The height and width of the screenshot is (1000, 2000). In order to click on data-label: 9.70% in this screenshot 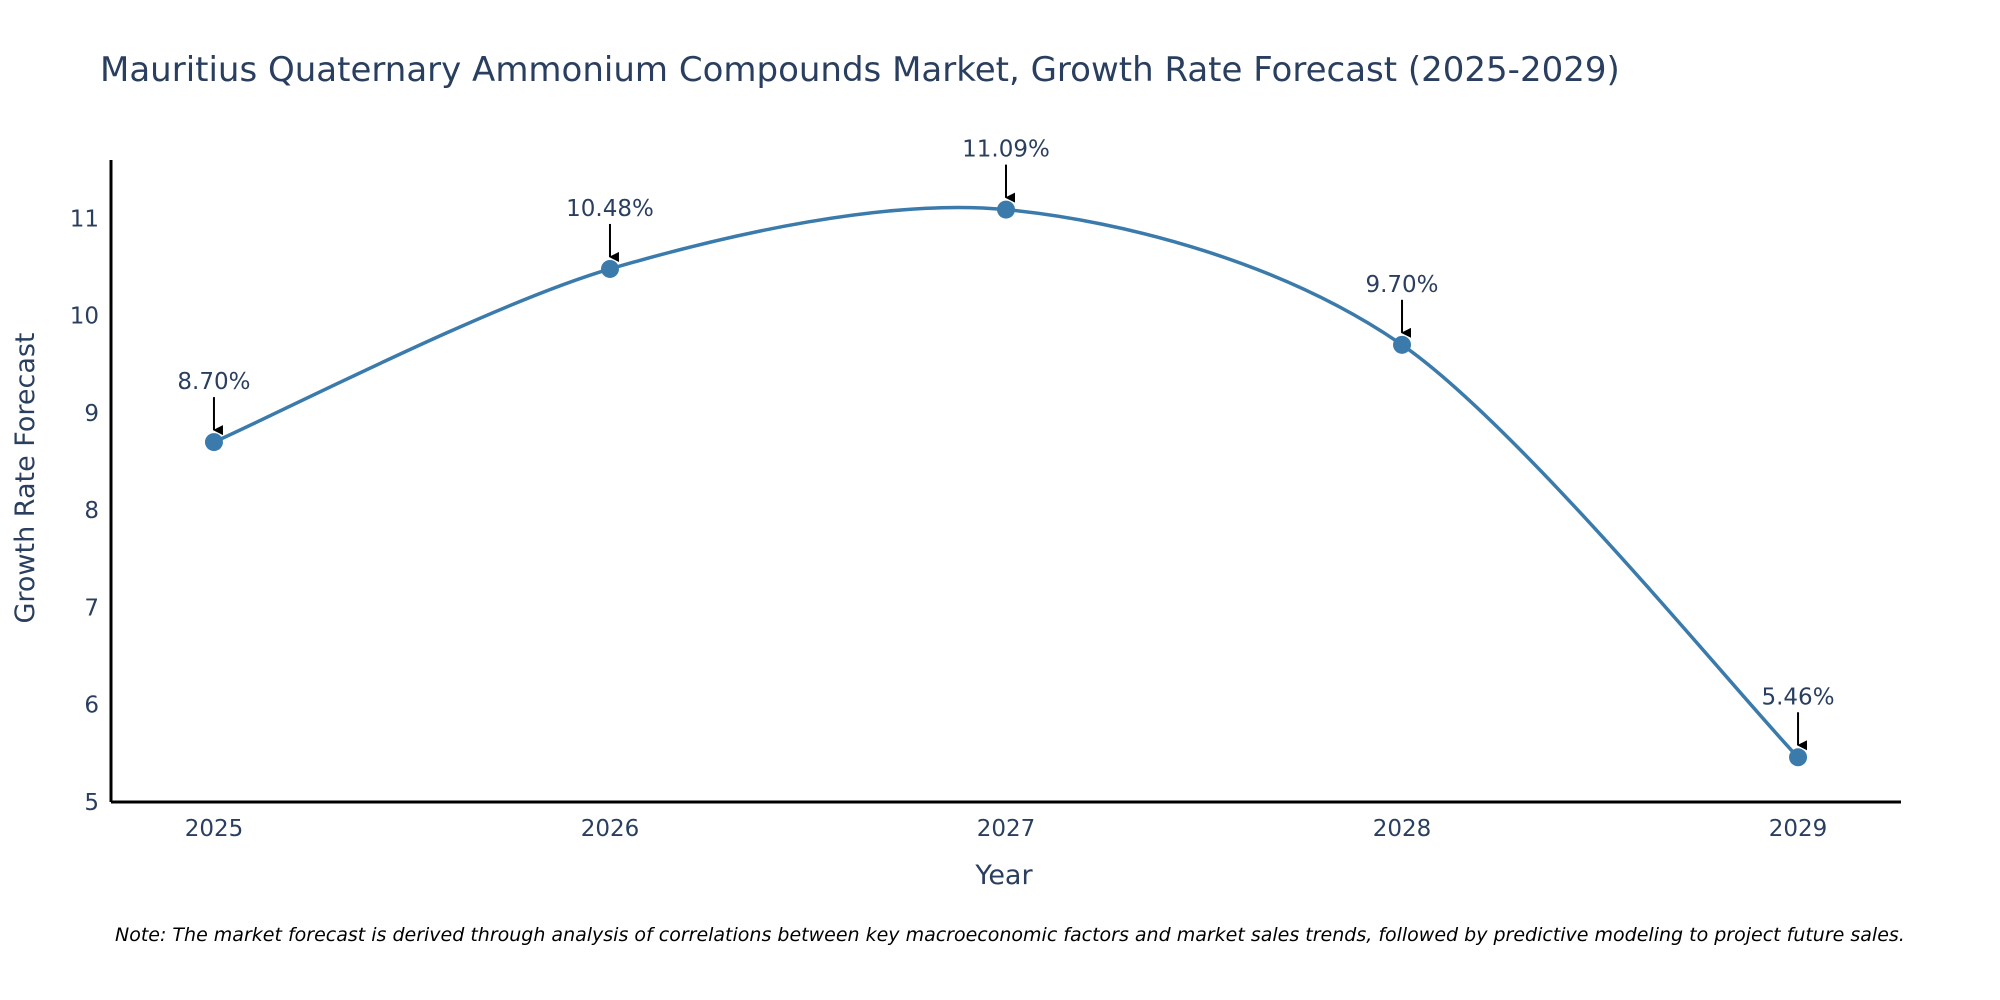, I will do `click(1401, 285)`.